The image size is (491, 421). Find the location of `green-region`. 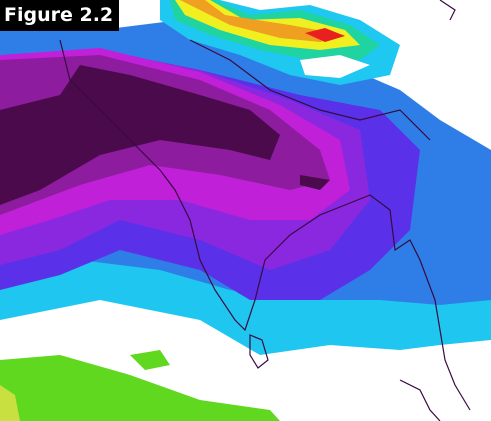

green-region is located at coordinates (140, 388).